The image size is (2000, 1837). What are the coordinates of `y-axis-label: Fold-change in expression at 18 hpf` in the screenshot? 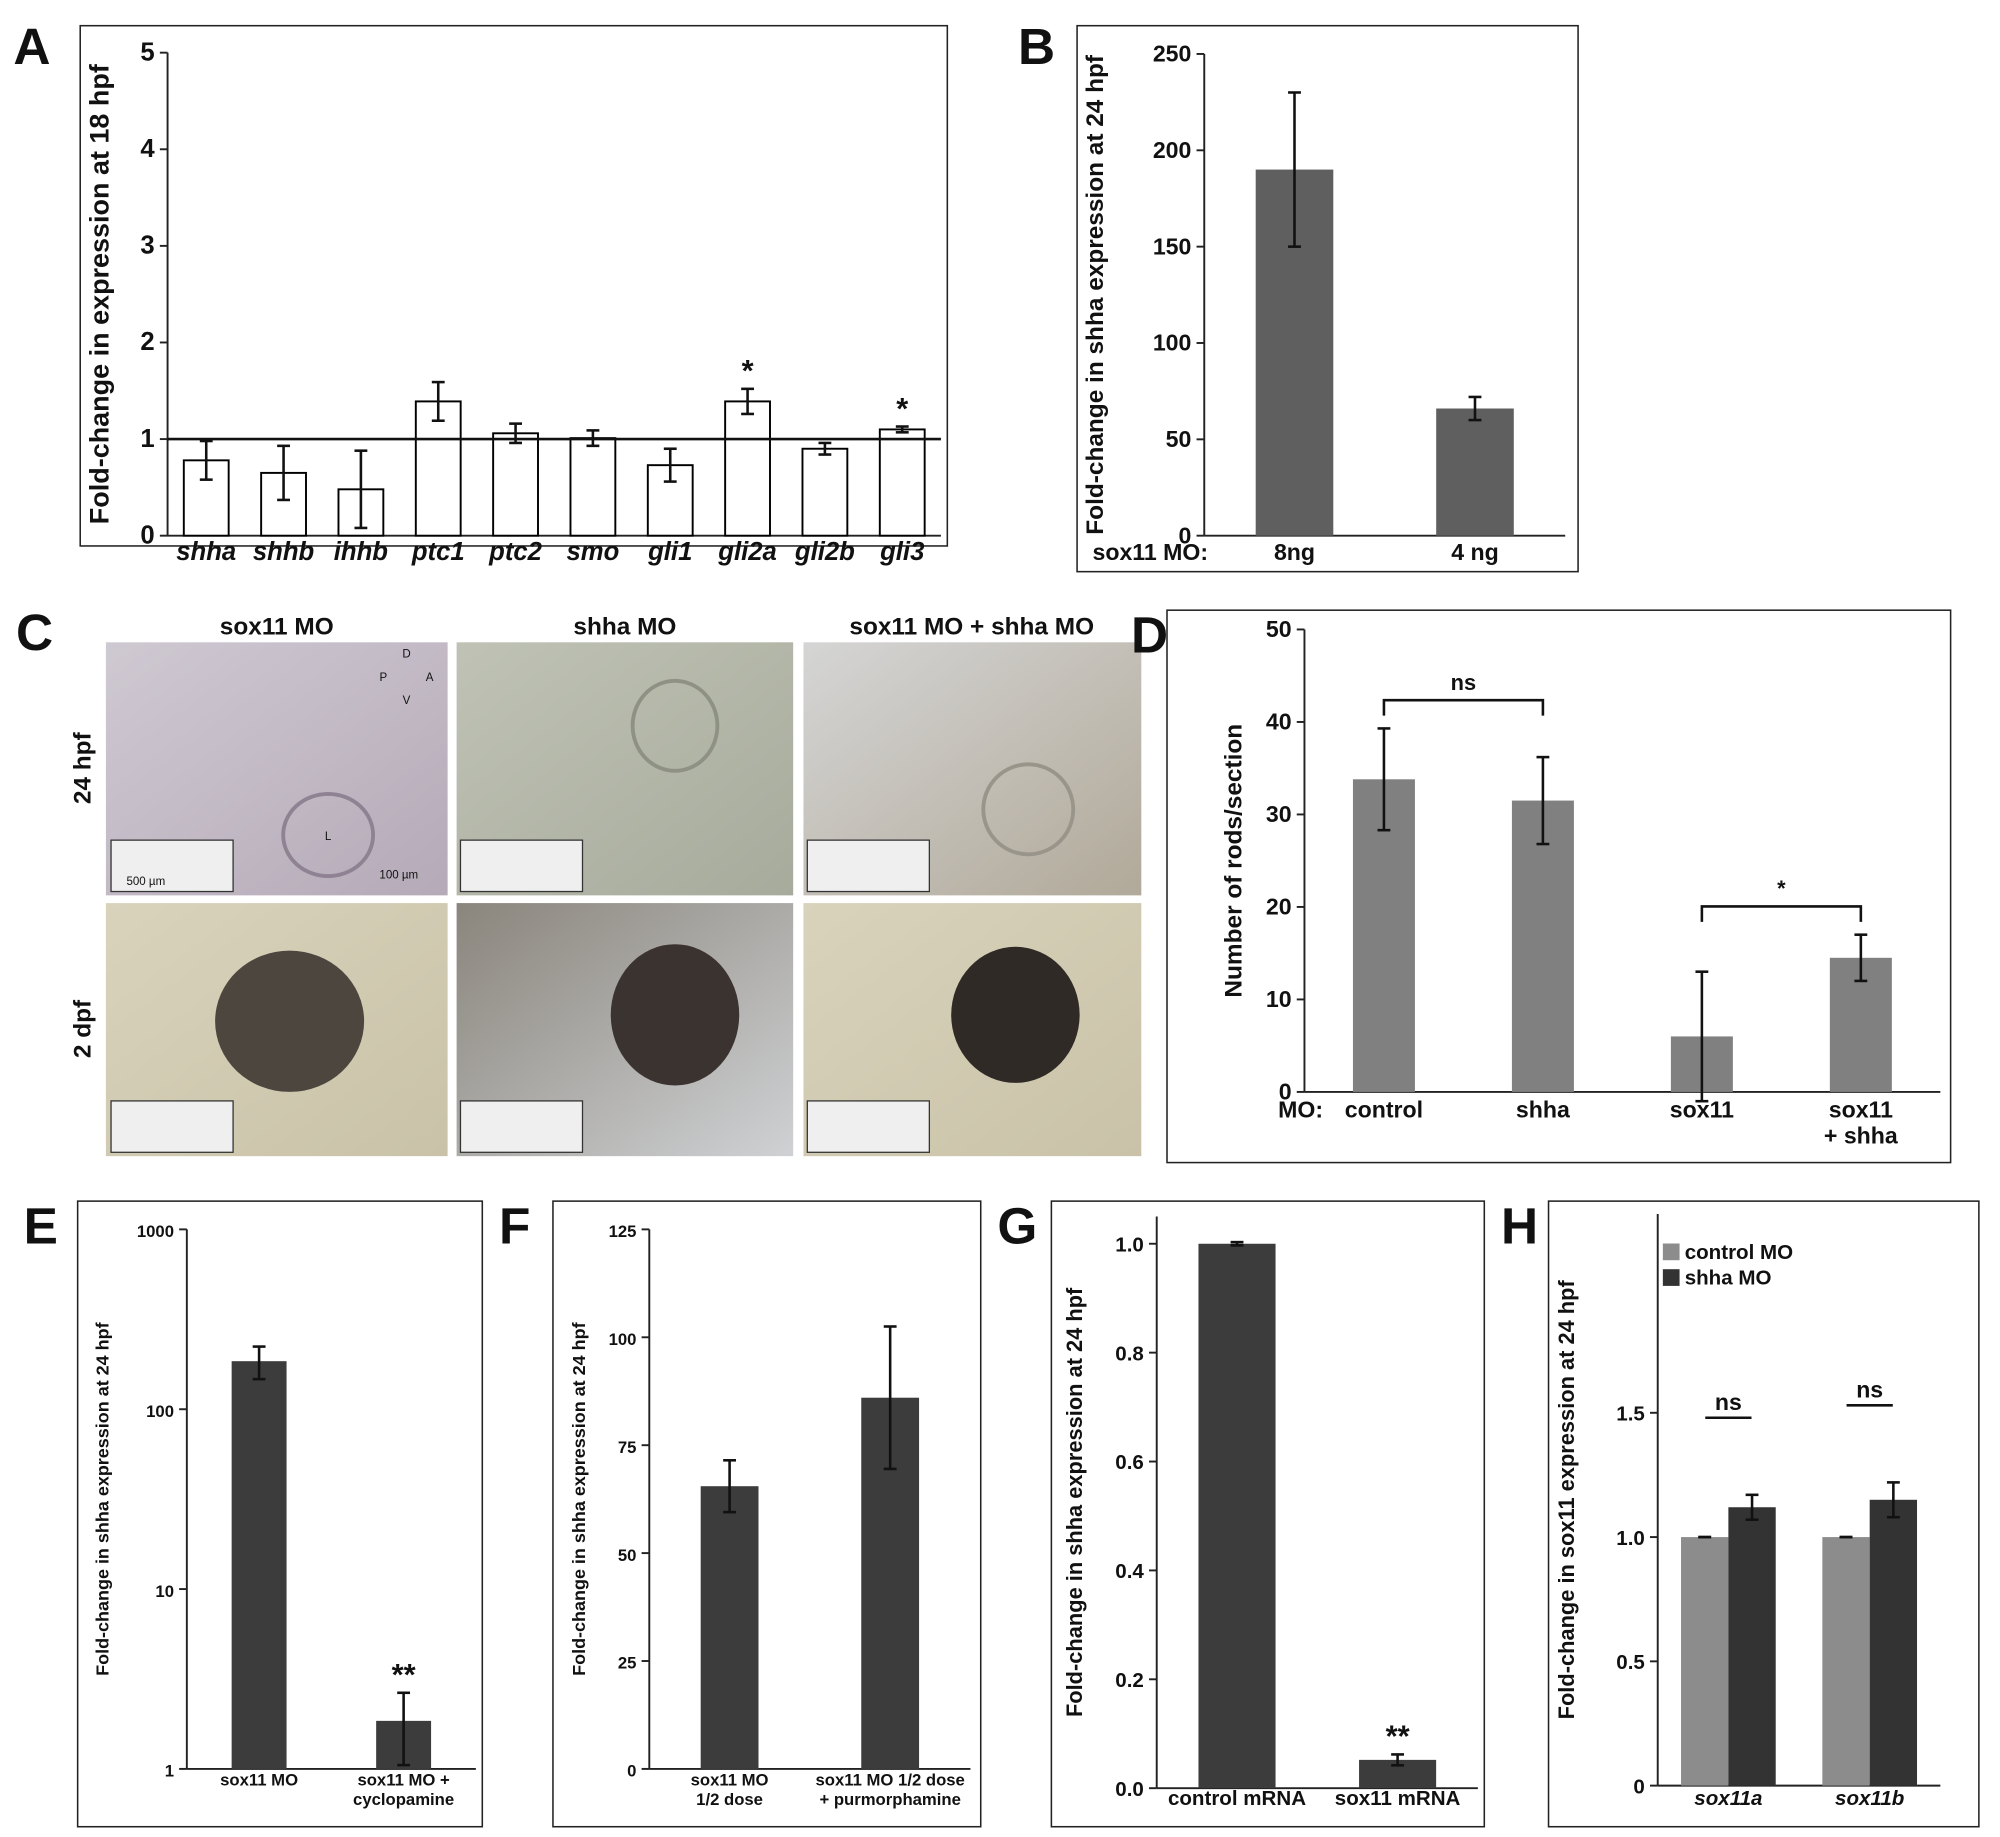 It's located at (99, 293).